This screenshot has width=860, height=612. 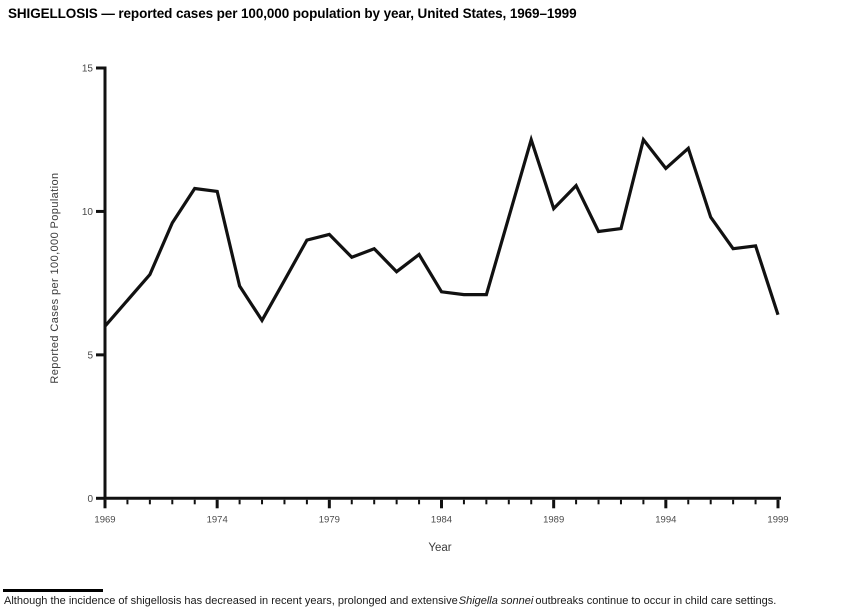 What do you see at coordinates (665, 519) in the screenshot?
I see `x-tick-label: 1994` at bounding box center [665, 519].